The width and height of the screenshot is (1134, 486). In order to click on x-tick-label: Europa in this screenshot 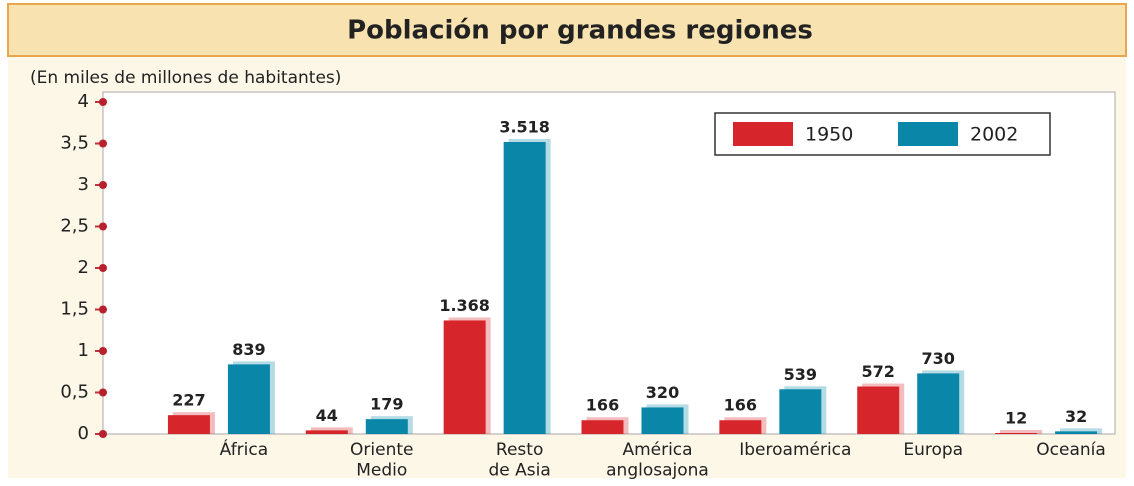, I will do `click(933, 450)`.